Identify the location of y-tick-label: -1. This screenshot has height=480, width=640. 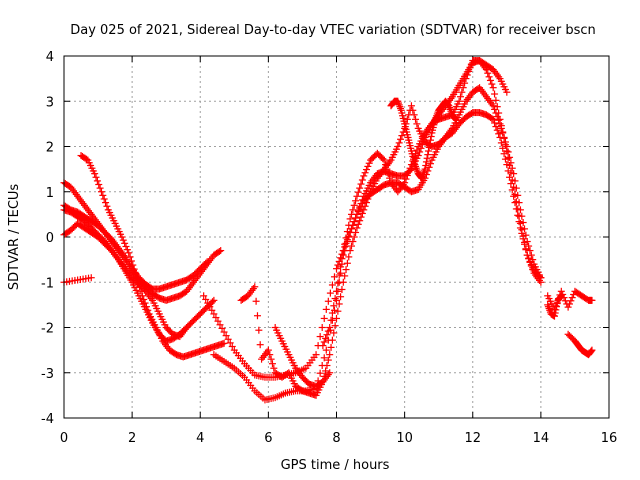
(47, 283).